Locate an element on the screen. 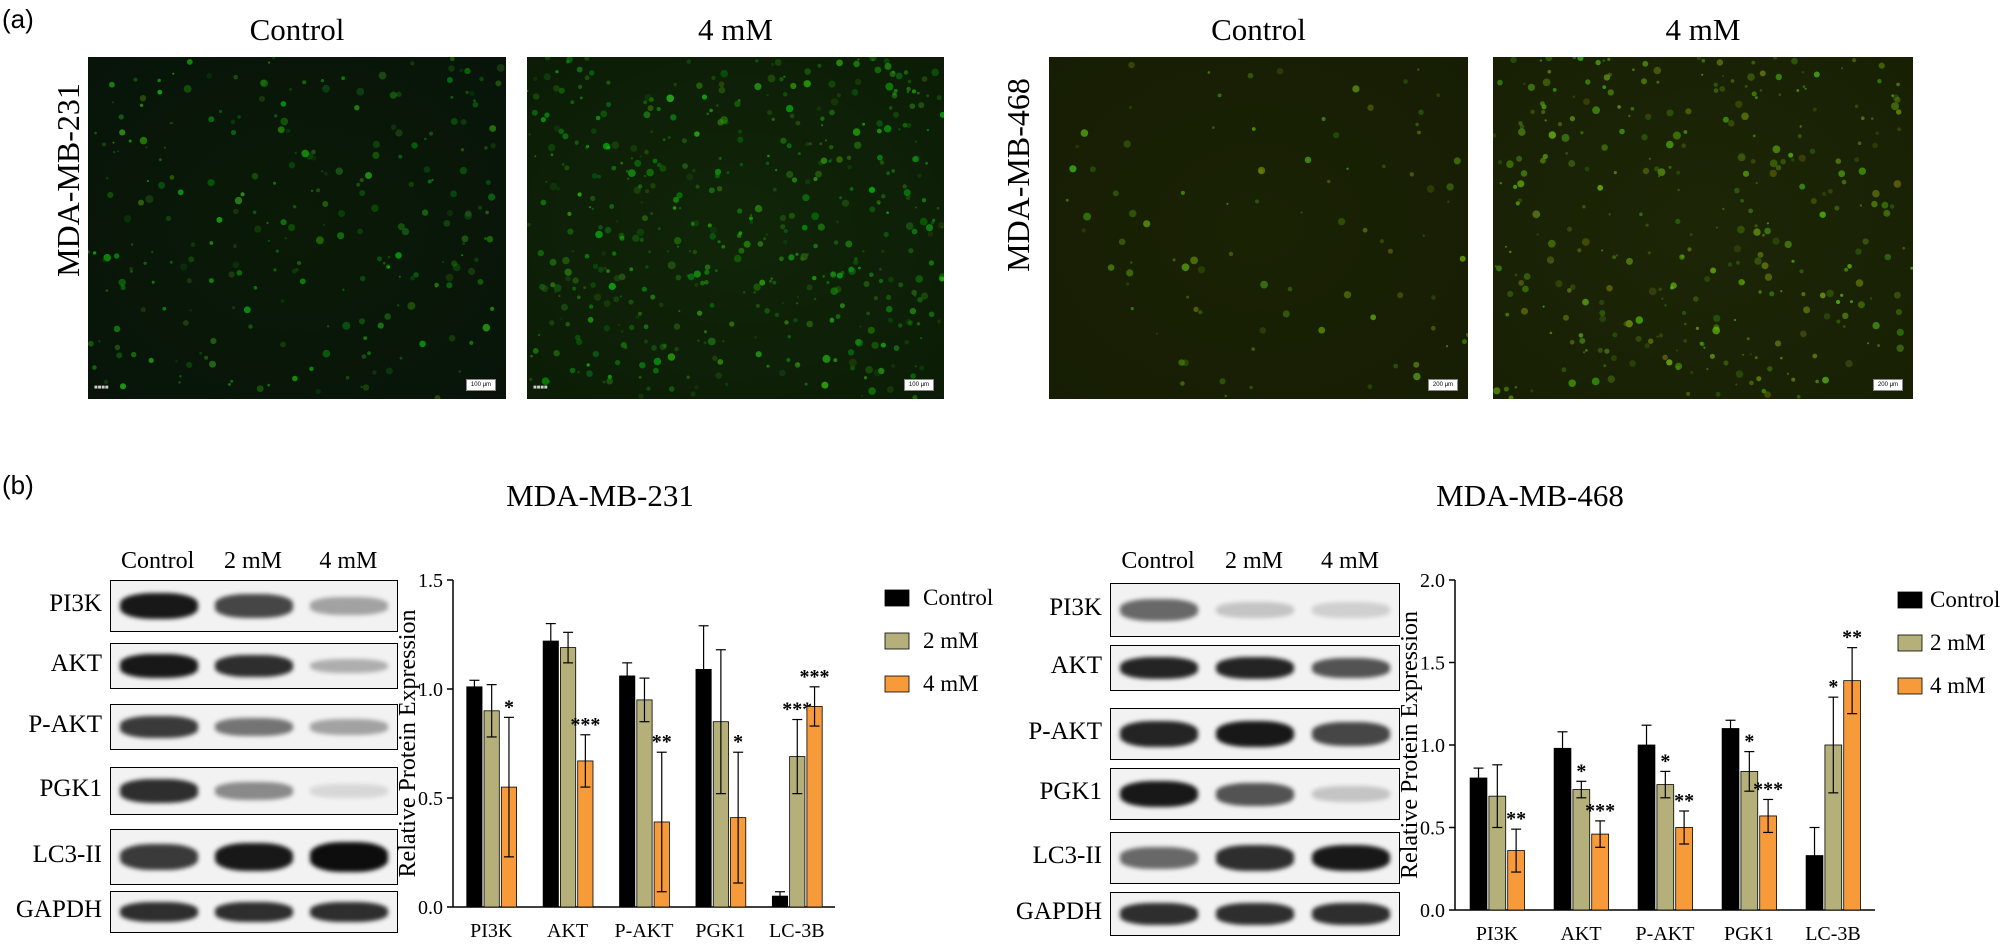 The height and width of the screenshot is (951, 2007). protein-label: AKT is located at coordinates (1076, 665).